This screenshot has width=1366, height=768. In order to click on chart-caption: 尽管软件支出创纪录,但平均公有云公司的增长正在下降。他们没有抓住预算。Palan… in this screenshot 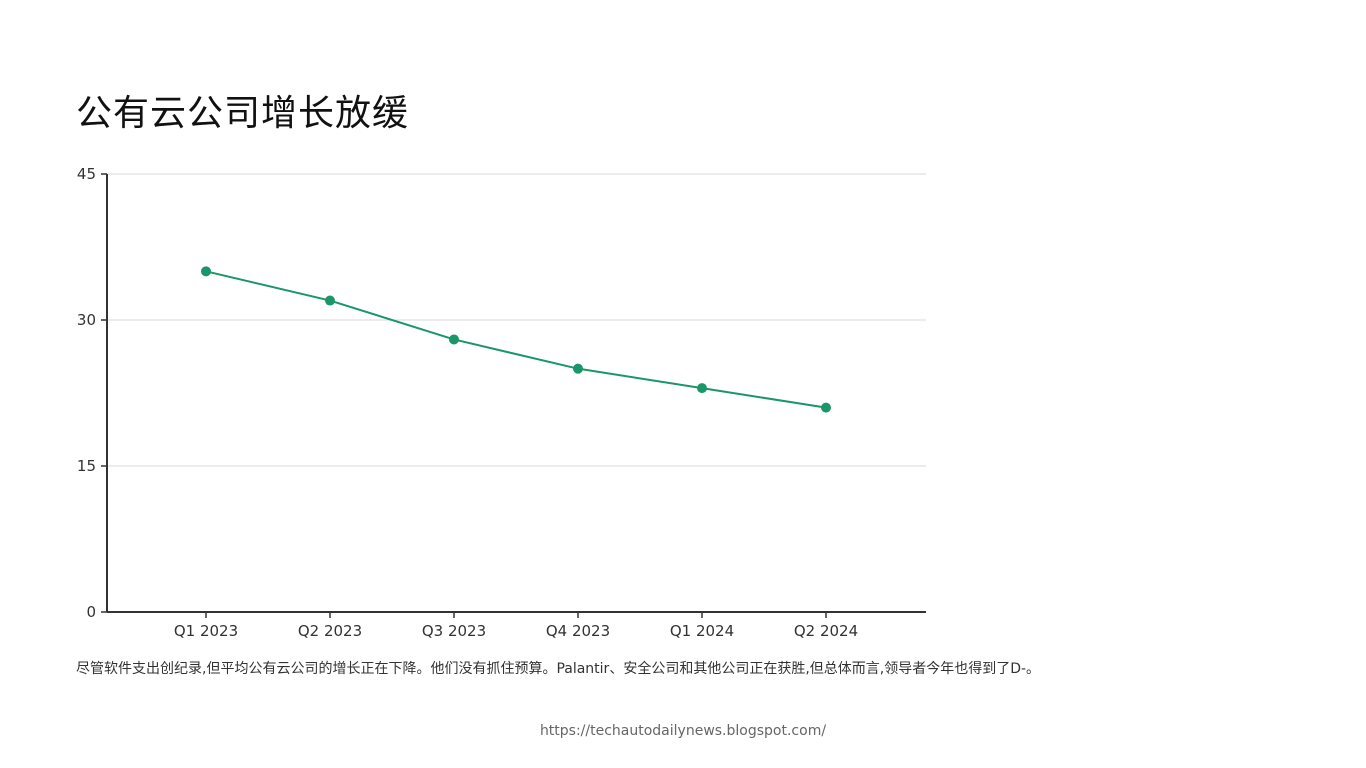, I will do `click(558, 669)`.